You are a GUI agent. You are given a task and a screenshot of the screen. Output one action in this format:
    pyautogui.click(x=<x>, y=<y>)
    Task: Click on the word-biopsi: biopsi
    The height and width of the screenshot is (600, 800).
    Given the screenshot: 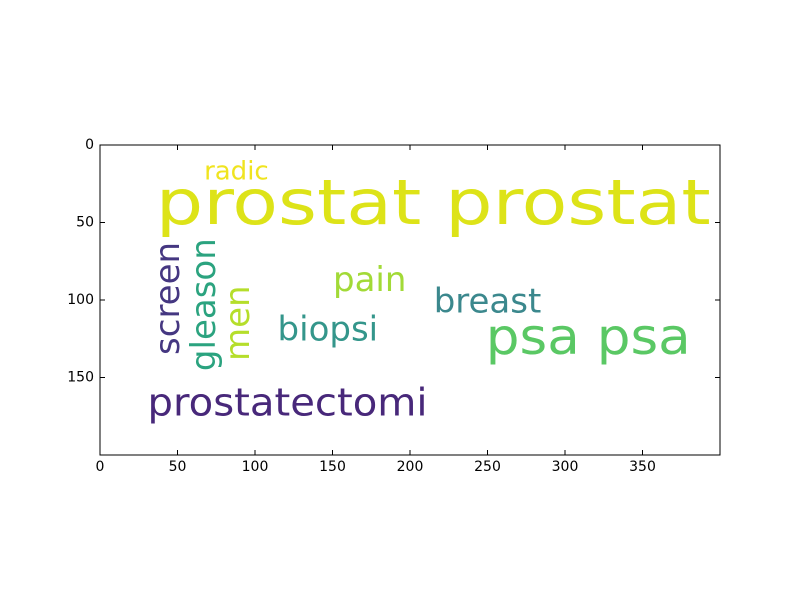 What is the action you would take?
    pyautogui.click(x=328, y=329)
    